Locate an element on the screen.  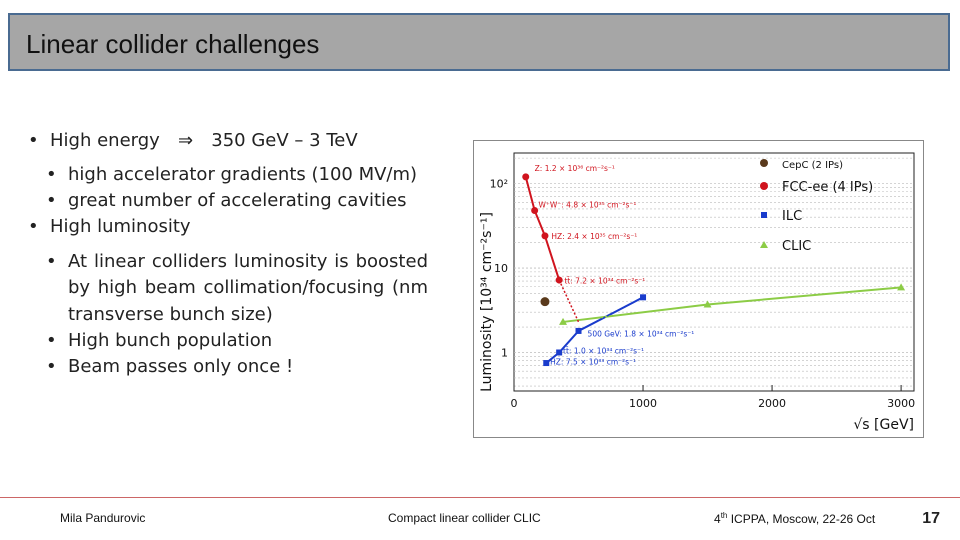
x-tick-label: 3000 is located at coordinates (901, 403).